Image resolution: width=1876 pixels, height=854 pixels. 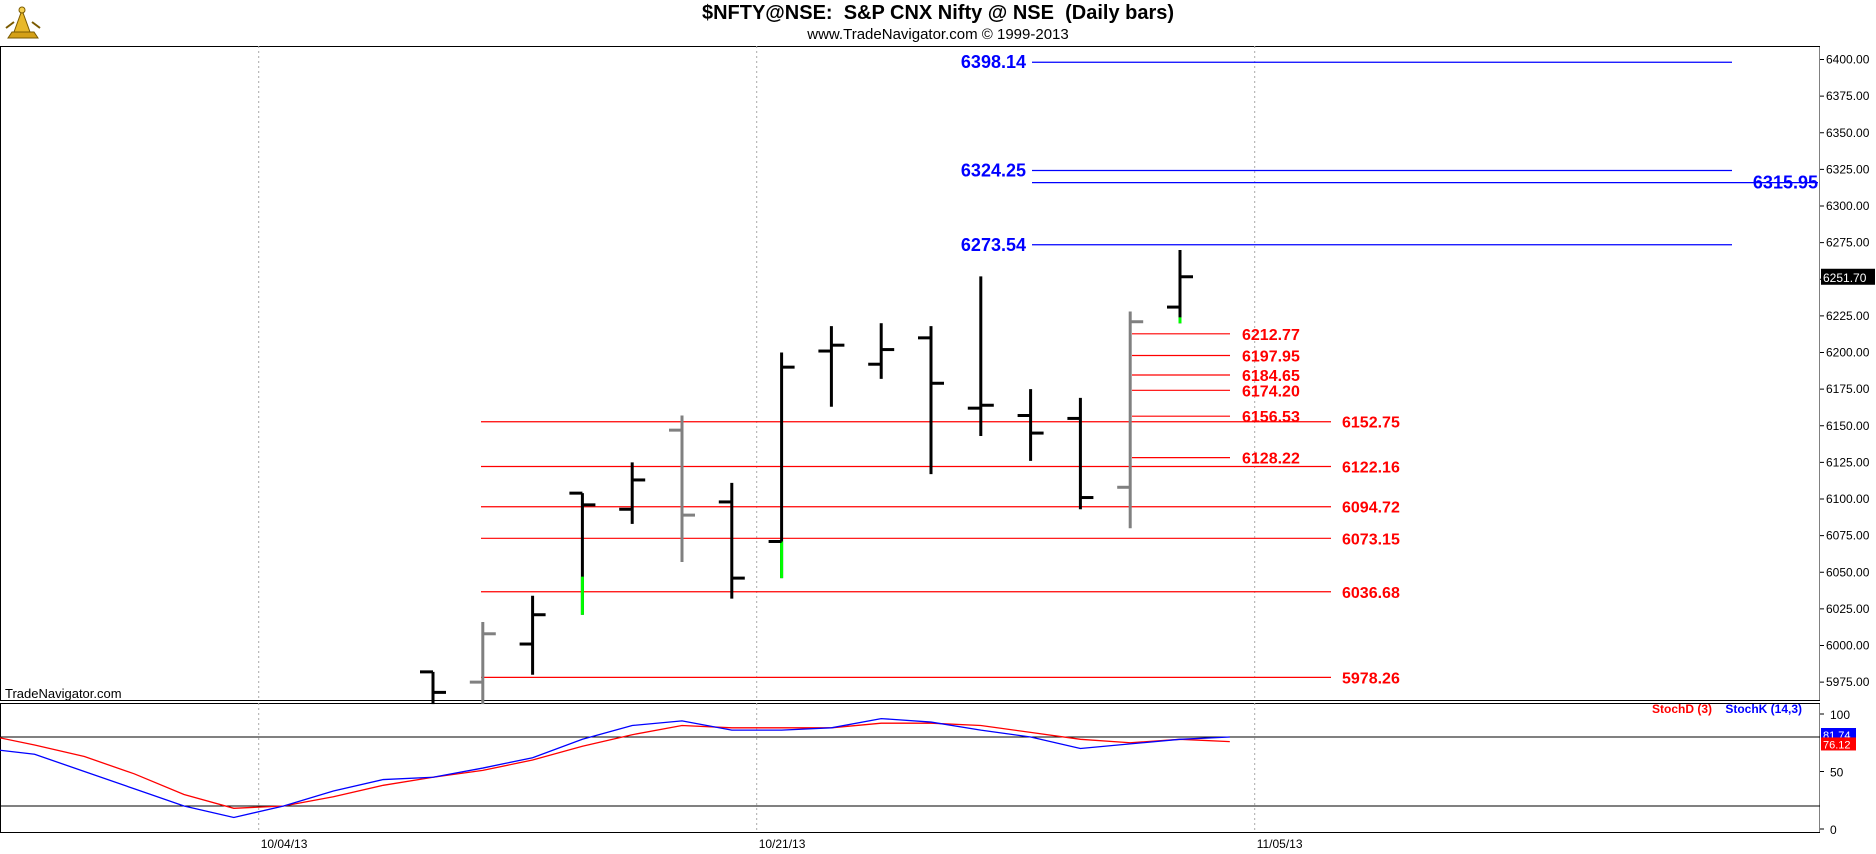 What do you see at coordinates (1271, 391) in the screenshot?
I see `red-level-label-short: 6174.20` at bounding box center [1271, 391].